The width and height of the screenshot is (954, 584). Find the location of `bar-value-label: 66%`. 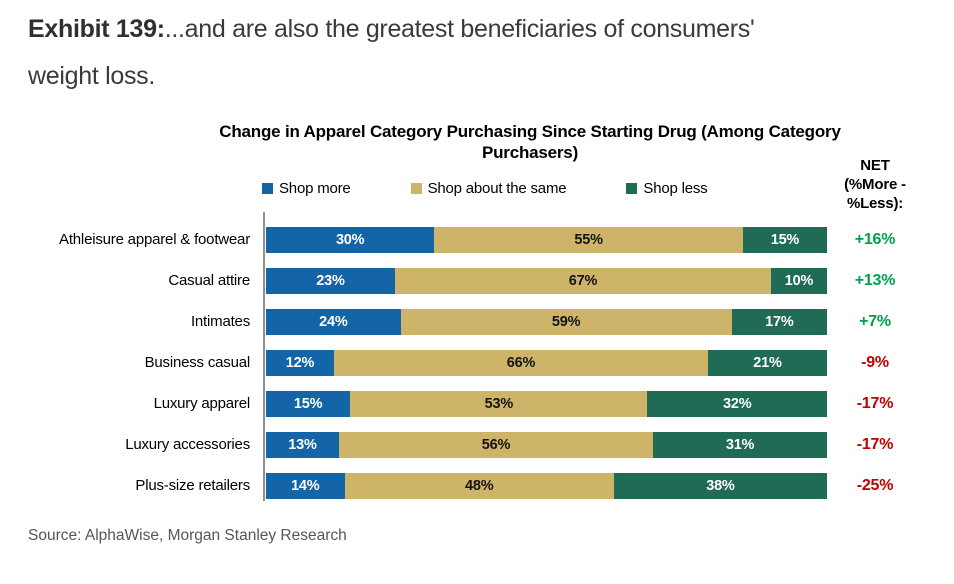

bar-value-label: 66% is located at coordinates (521, 362).